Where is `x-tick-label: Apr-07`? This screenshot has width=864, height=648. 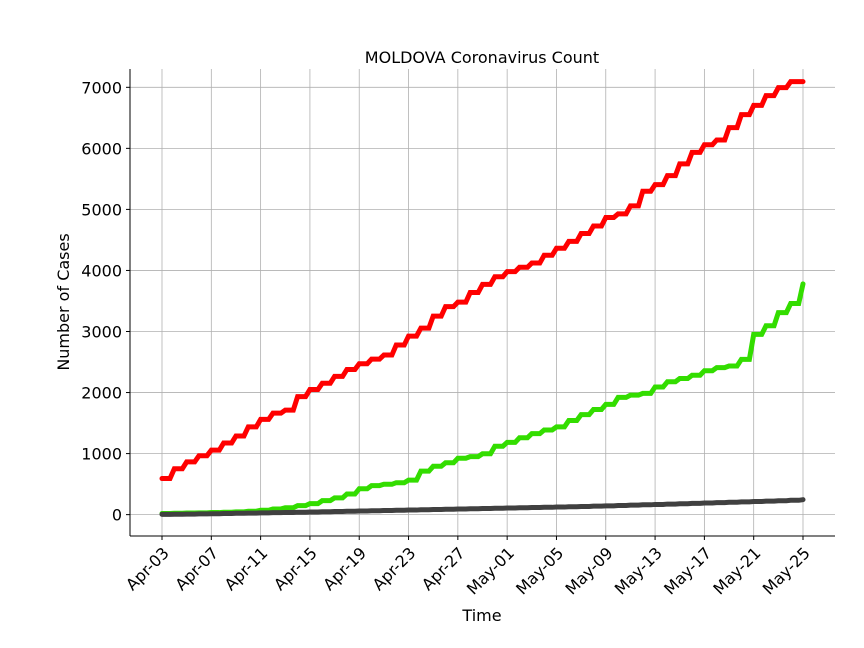
x-tick-label: Apr-07 is located at coordinates (196, 568).